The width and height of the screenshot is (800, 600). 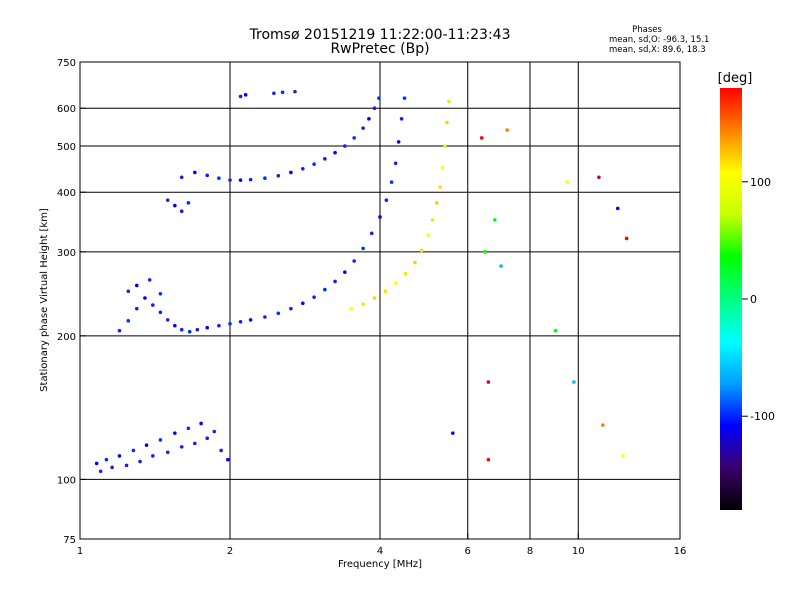 What do you see at coordinates (468, 551) in the screenshot?
I see `x-tick-label: 6` at bounding box center [468, 551].